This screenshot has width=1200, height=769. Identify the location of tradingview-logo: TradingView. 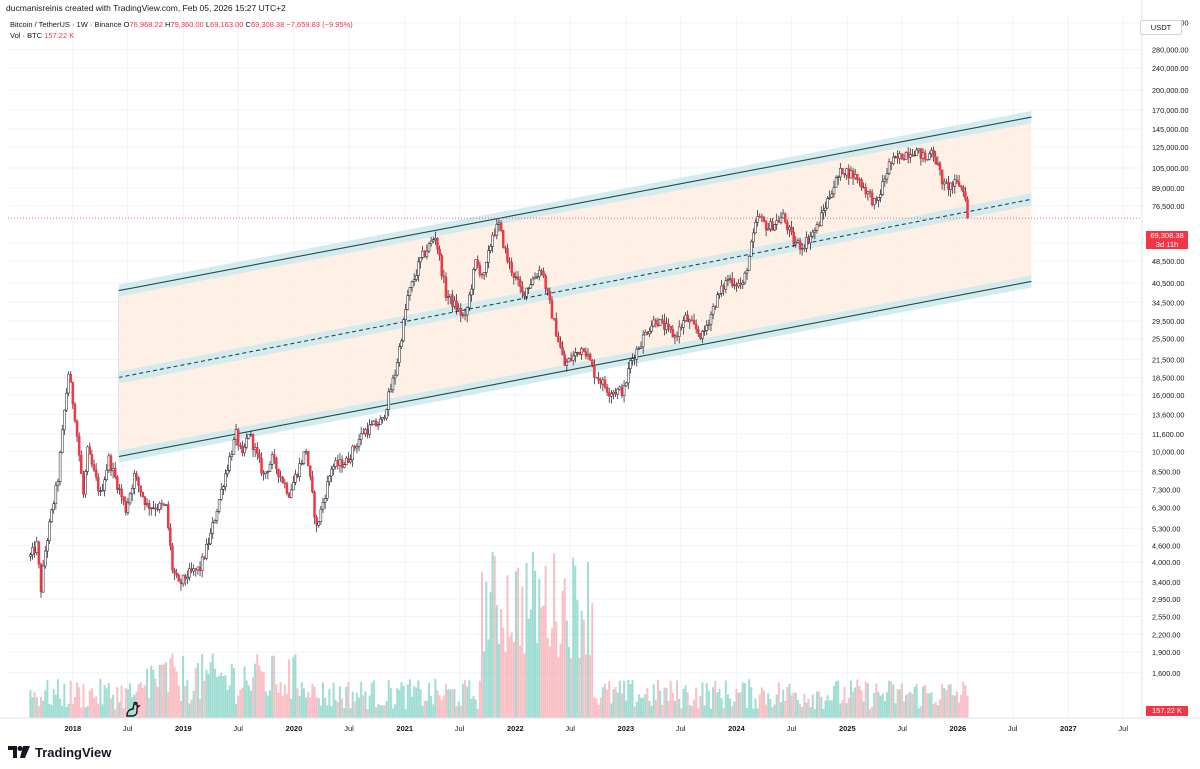
(59, 752).